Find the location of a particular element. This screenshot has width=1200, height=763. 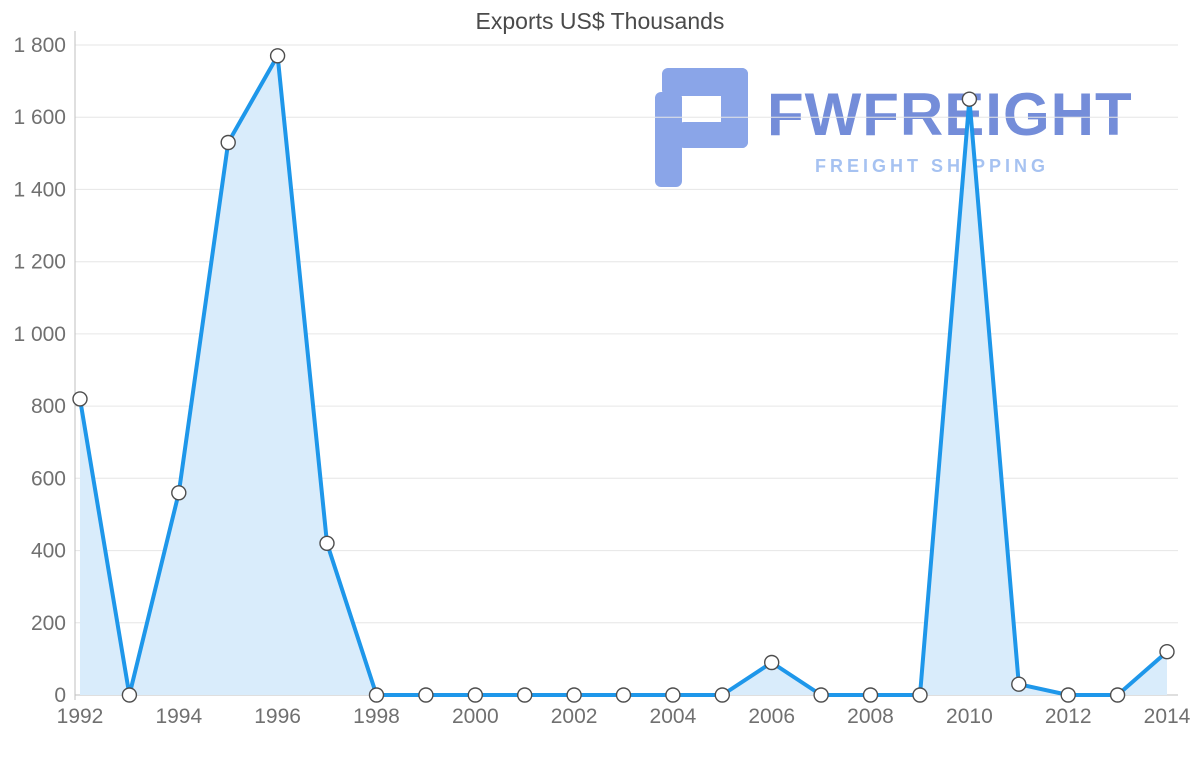

x-axis-tick-label: 2010 is located at coordinates (969, 716).